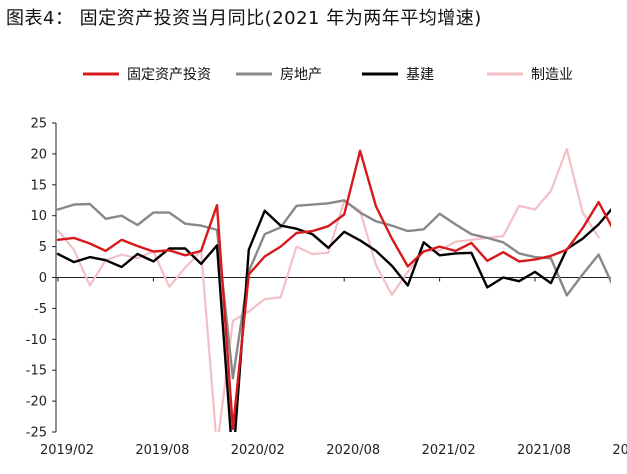 This screenshot has height=474, width=627. What do you see at coordinates (36, 340) in the screenshot?
I see `y-tick-label: -10` at bounding box center [36, 340].